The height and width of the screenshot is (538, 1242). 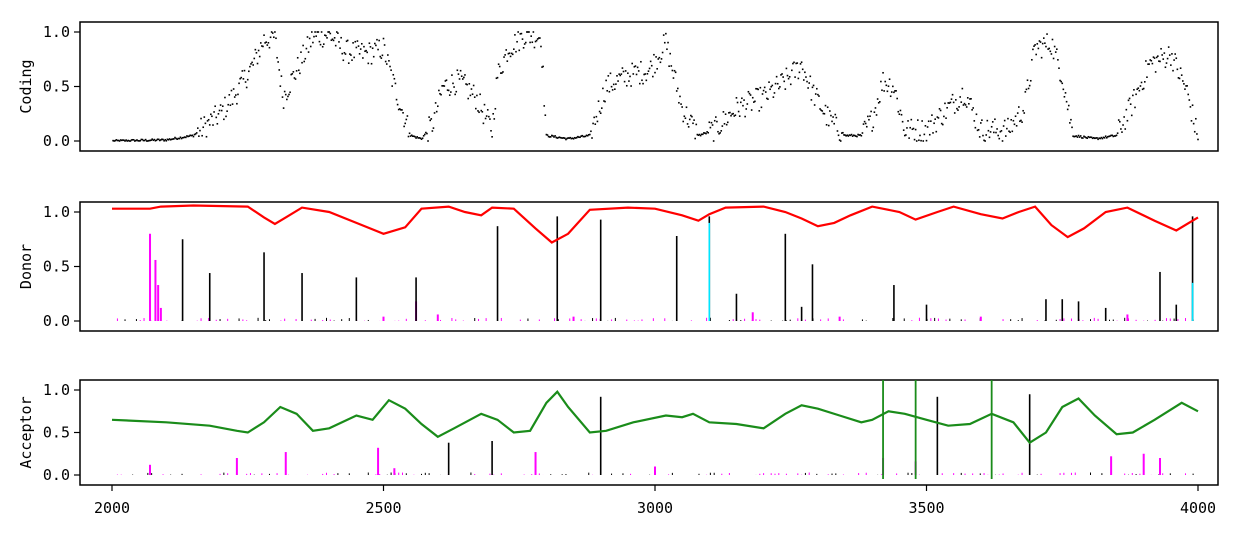 What do you see at coordinates (655, 508) in the screenshot?
I see `x-tick-label: 3000` at bounding box center [655, 508].